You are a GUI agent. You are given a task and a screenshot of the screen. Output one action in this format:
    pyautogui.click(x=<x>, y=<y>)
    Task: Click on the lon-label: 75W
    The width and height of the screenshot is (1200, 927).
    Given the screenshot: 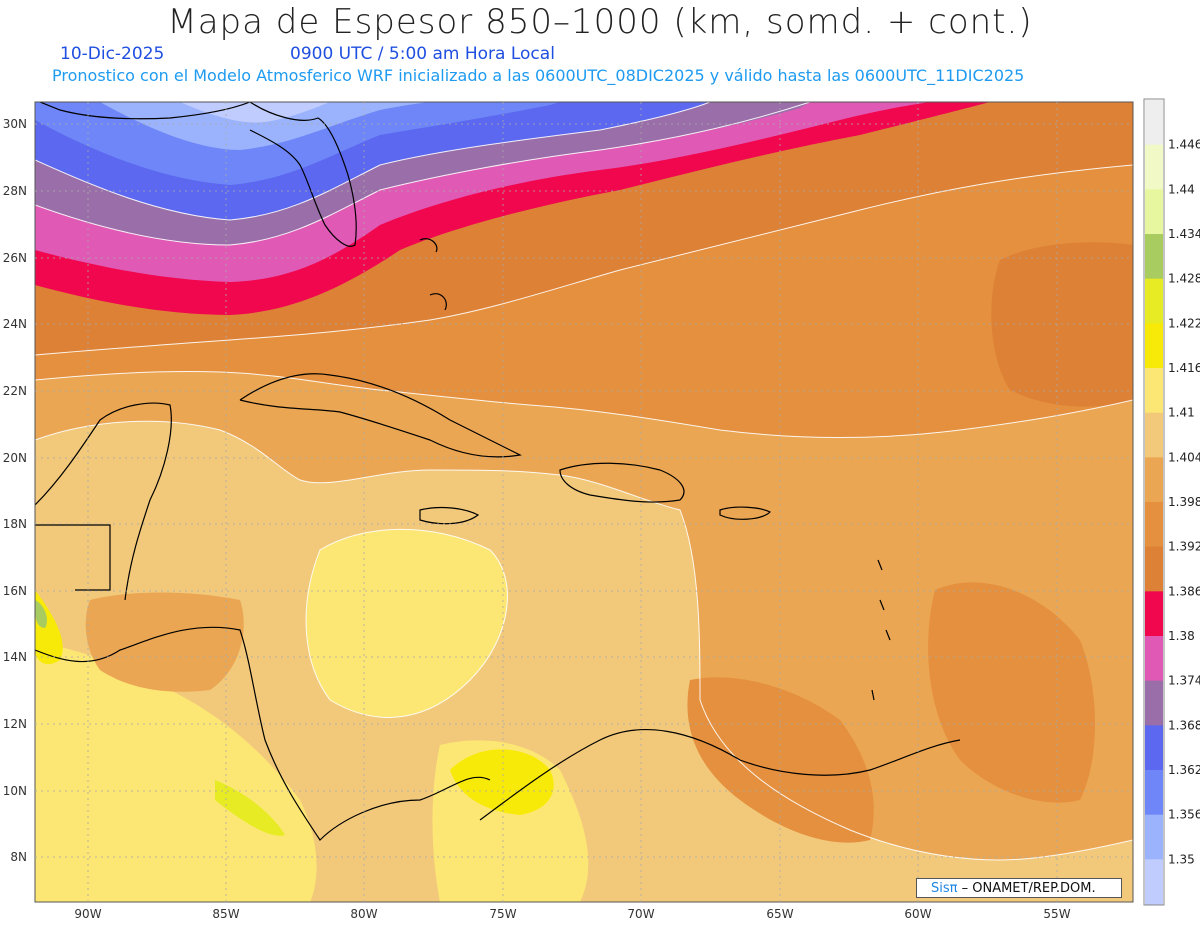 What is the action you would take?
    pyautogui.click(x=502, y=914)
    